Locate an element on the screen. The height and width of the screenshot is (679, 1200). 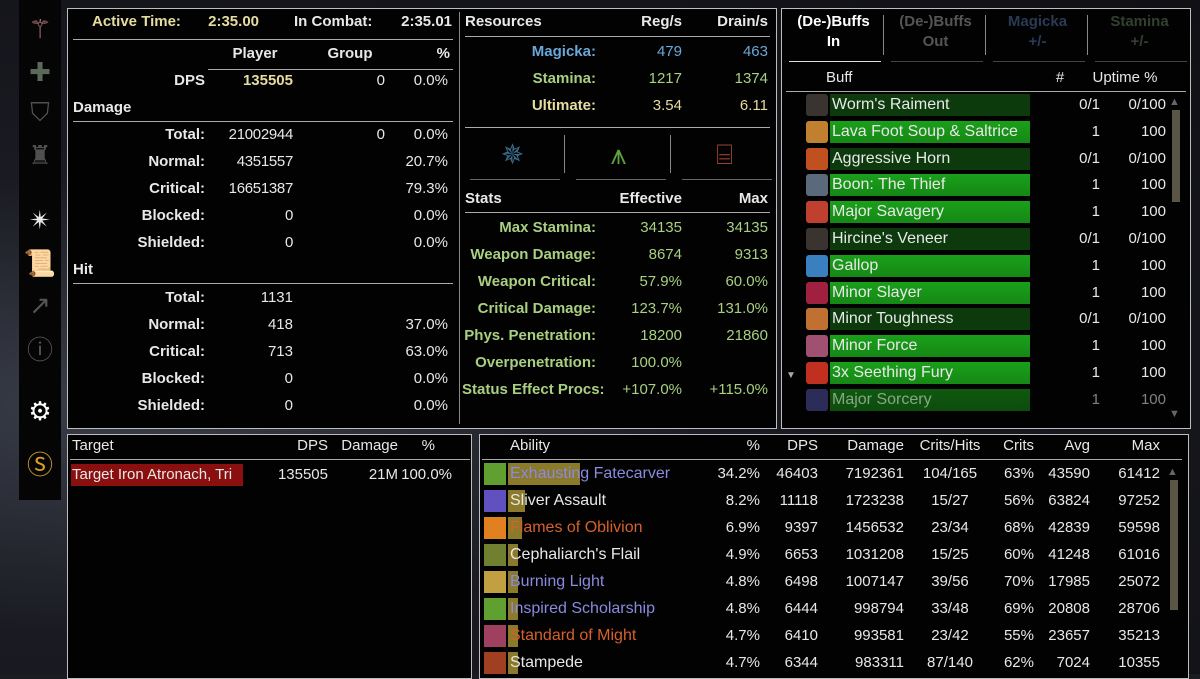
ability-avg: 17985 is located at coordinates (1069, 581).